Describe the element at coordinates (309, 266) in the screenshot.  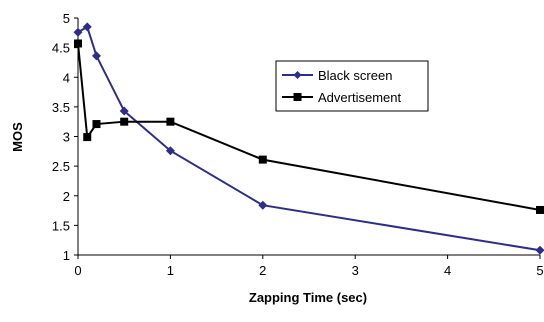
I see `x-tick-group: 0 1 2 3 4 5` at that location.